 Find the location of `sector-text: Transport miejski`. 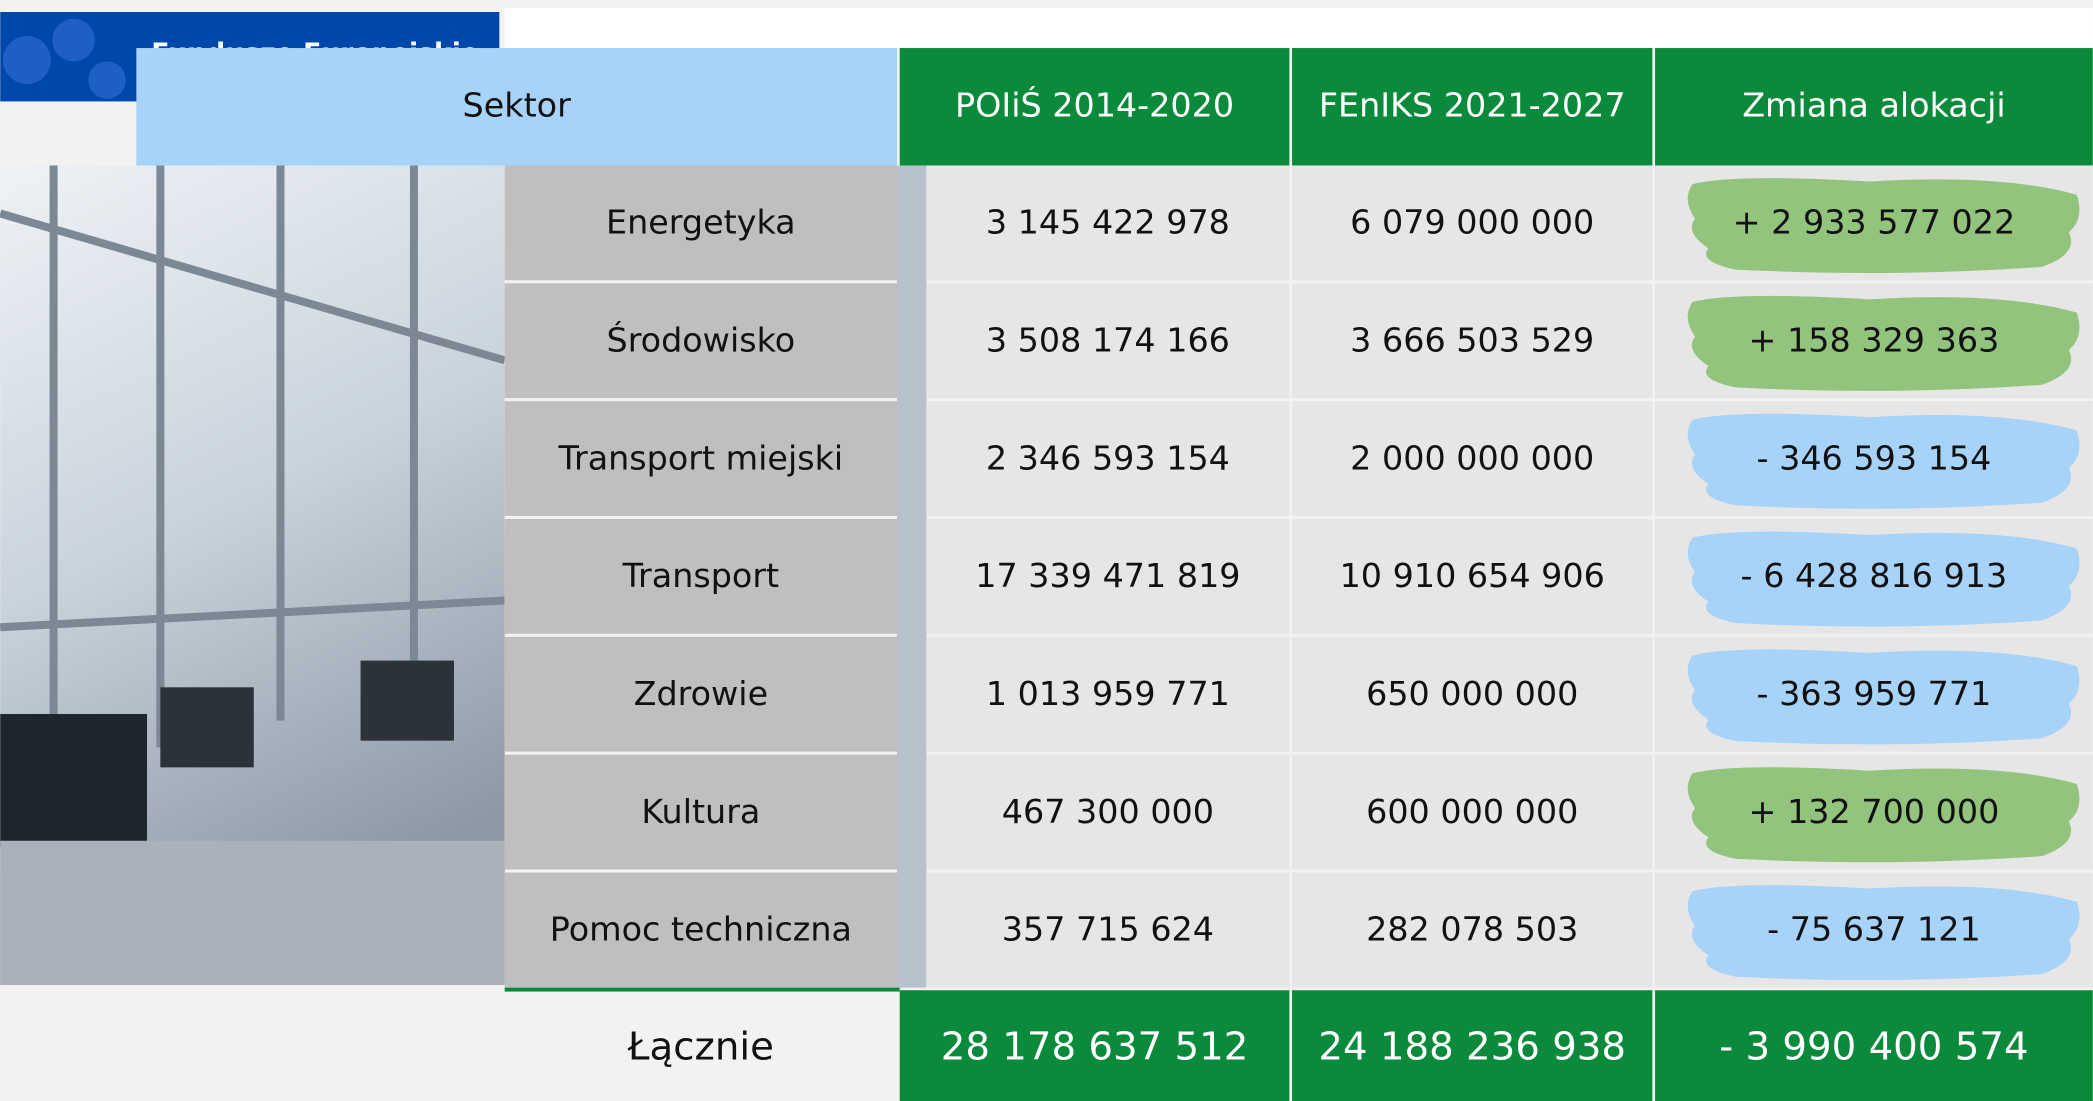

sector-text: Transport miejski is located at coordinates (701, 457).